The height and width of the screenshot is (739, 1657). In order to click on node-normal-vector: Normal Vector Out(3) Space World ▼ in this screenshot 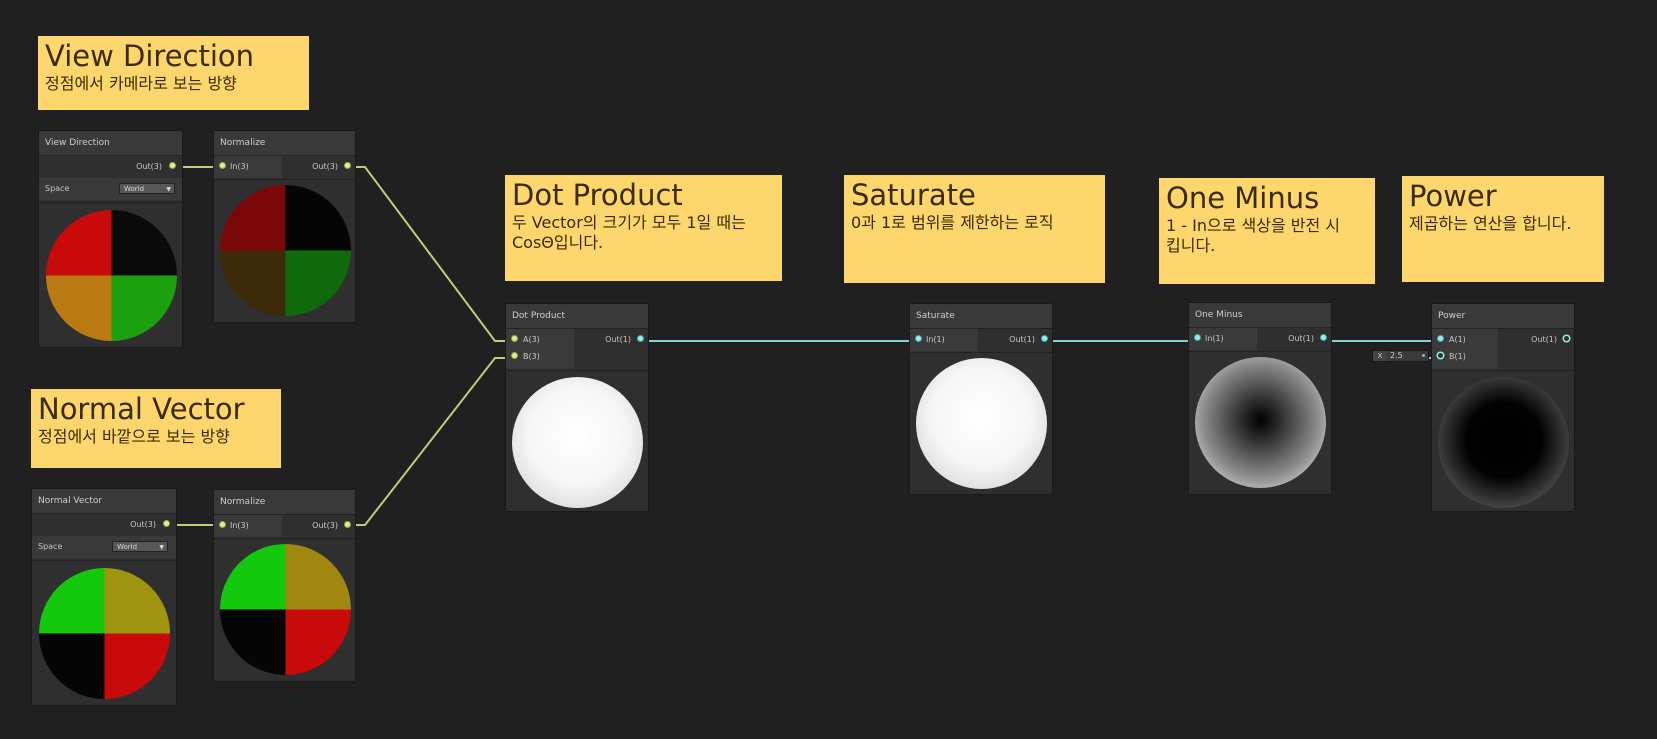, I will do `click(104, 597)`.